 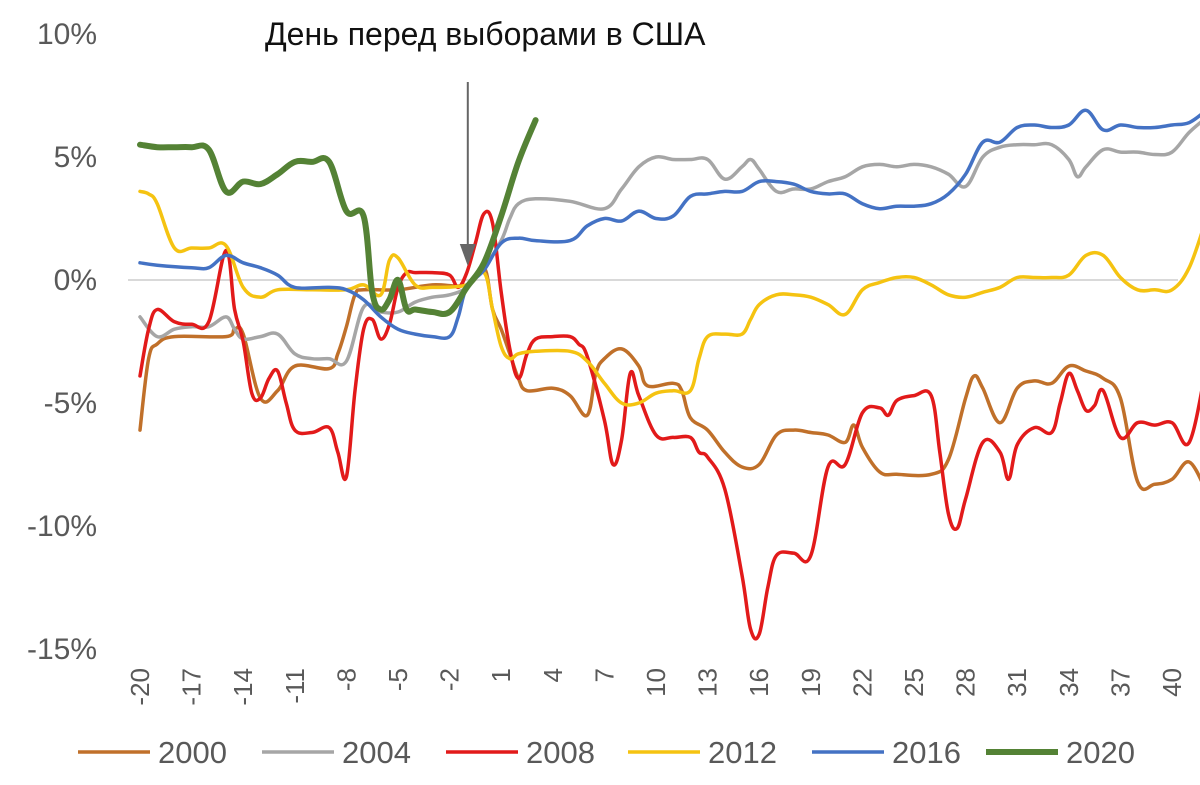 I want to click on y-tick-label: 10%, so click(x=67, y=34).